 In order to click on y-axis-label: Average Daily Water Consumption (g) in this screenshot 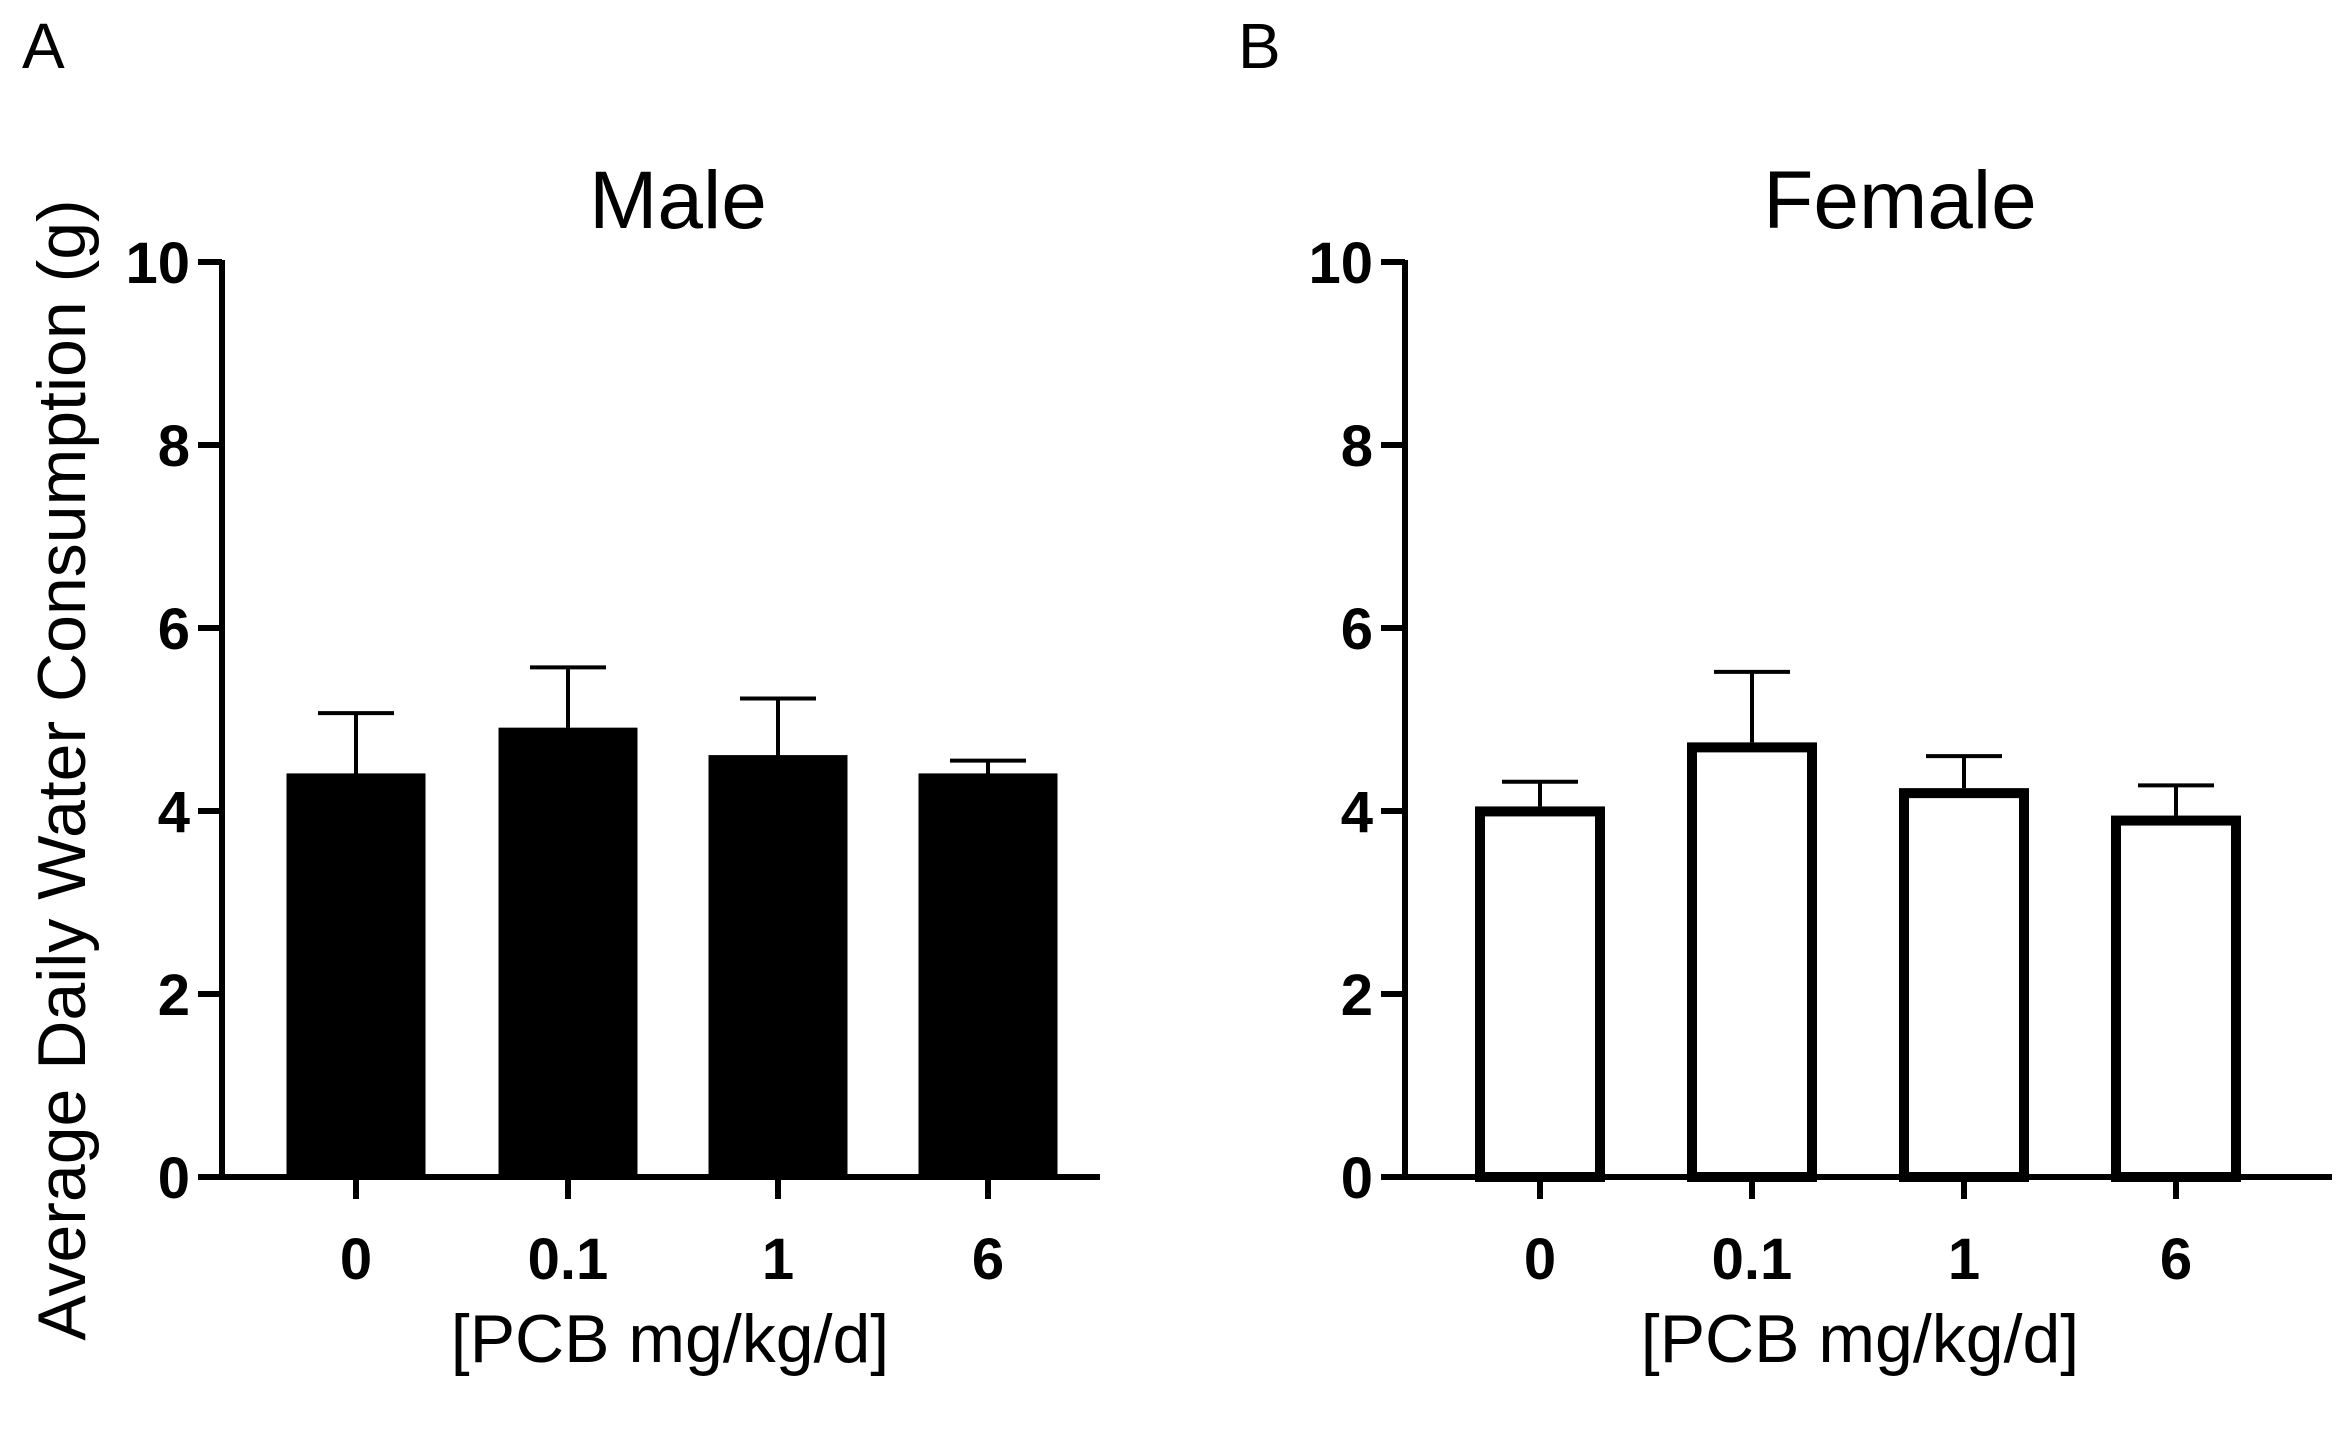, I will do `click(62, 769)`.